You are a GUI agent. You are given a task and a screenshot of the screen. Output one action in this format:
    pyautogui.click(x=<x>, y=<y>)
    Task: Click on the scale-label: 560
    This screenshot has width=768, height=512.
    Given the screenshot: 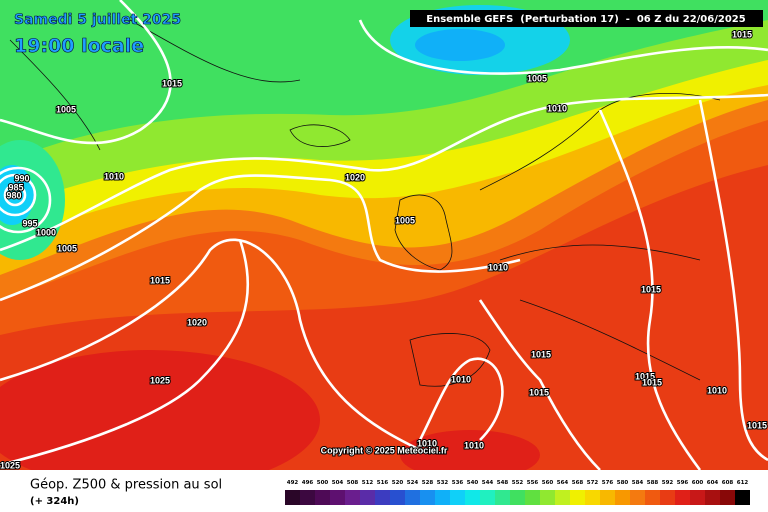 What is the action you would take?
    pyautogui.click(x=548, y=483)
    